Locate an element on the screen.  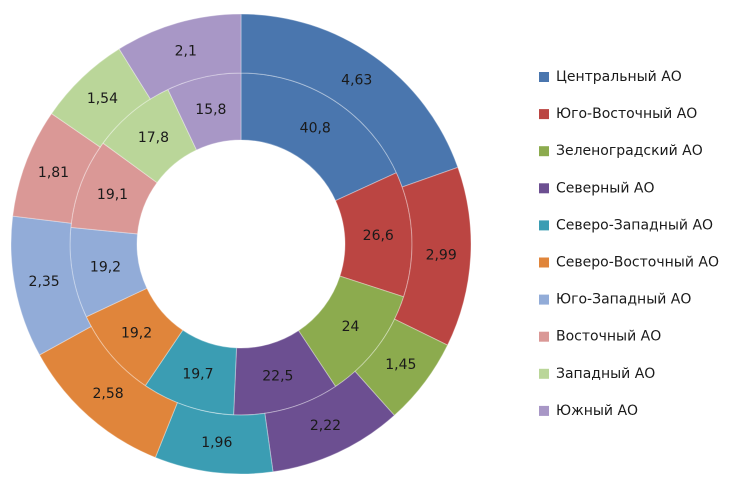
data-label: 19,7 is located at coordinates (197, 375).